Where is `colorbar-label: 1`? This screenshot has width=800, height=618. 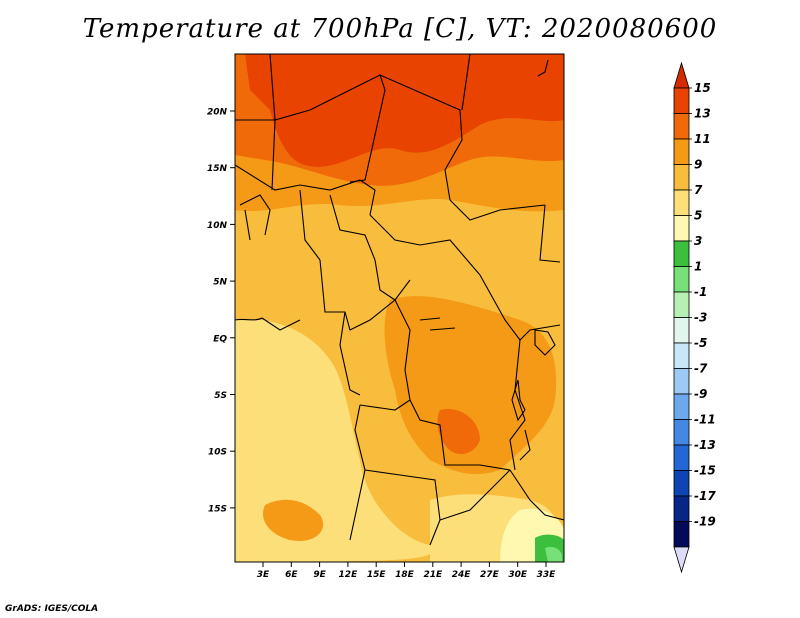
colorbar-label: 1 is located at coordinates (698, 267).